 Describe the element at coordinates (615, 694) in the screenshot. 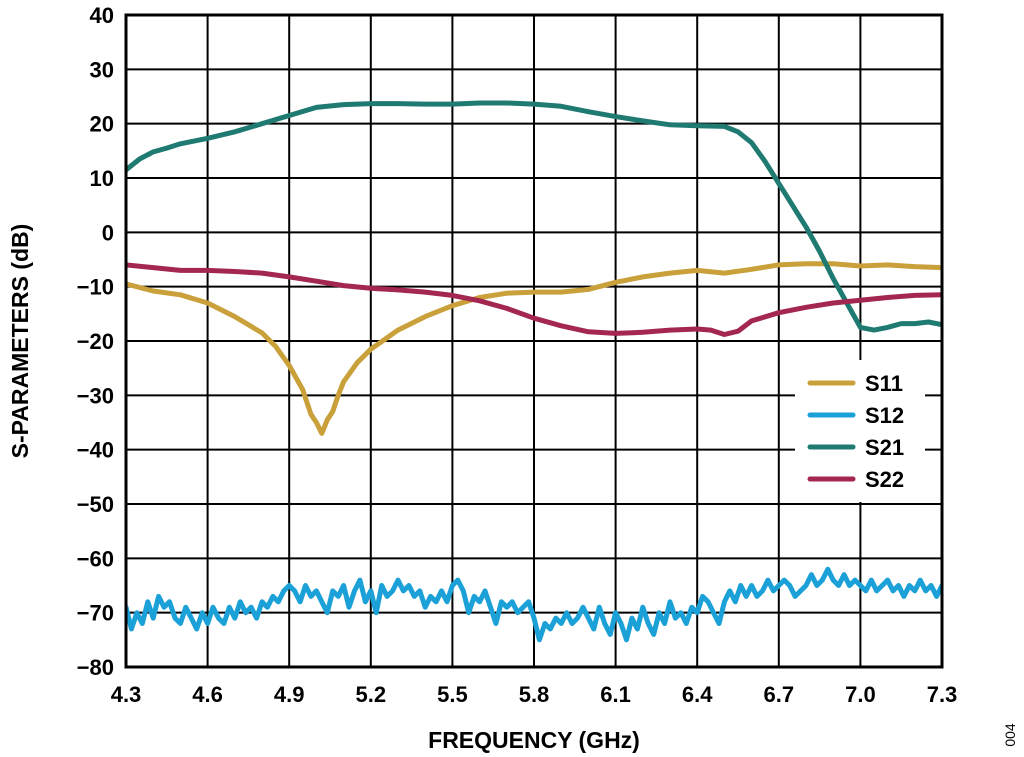

I see `x-tick-label: 6.1` at that location.